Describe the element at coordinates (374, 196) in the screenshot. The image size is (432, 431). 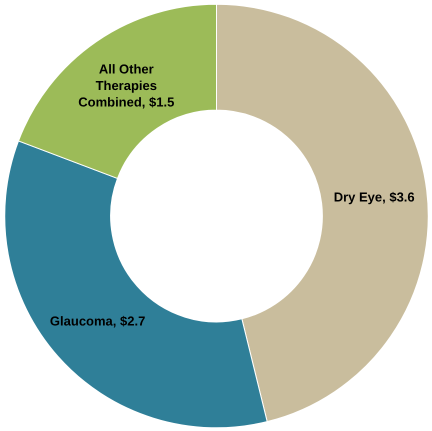
I see `slice-label: Dry Eye, $3.6` at that location.